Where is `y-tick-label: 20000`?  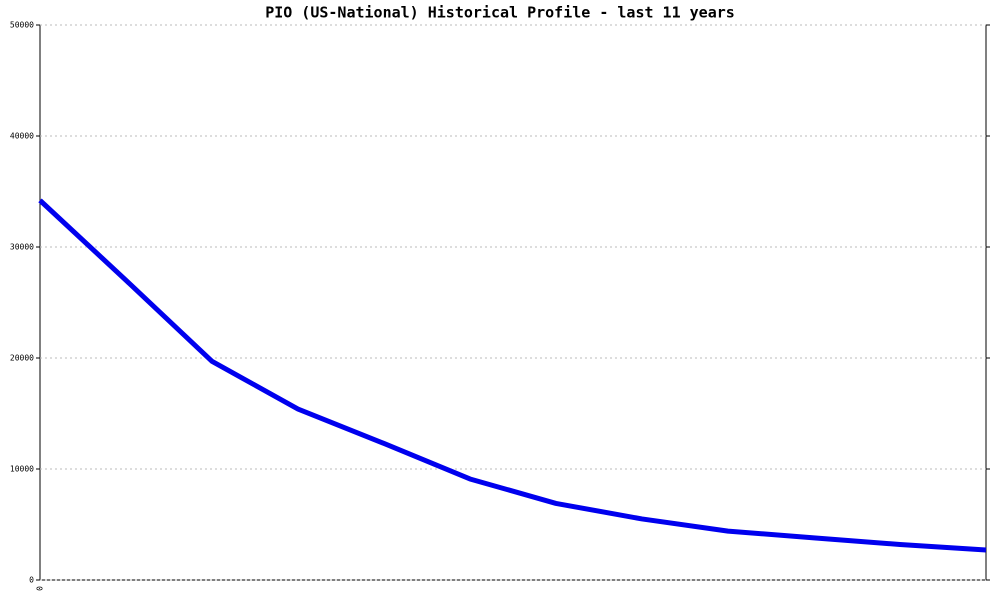
y-tick-label: 20000 is located at coordinates (22, 358).